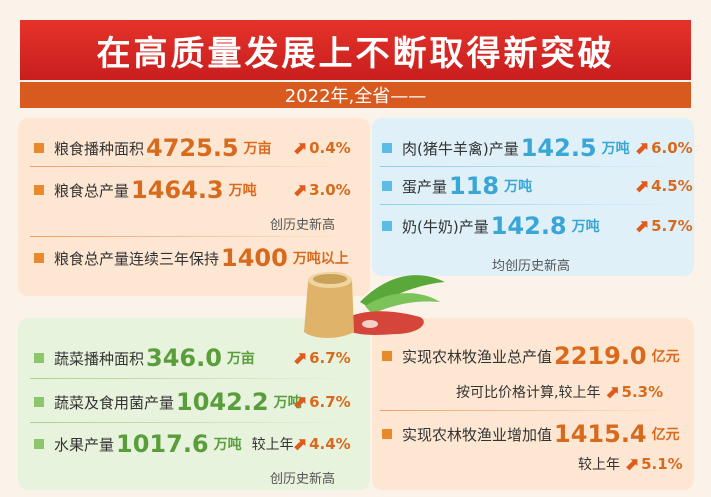  I want to click on milk-label: 奶(牛奶)产量, so click(445, 226).